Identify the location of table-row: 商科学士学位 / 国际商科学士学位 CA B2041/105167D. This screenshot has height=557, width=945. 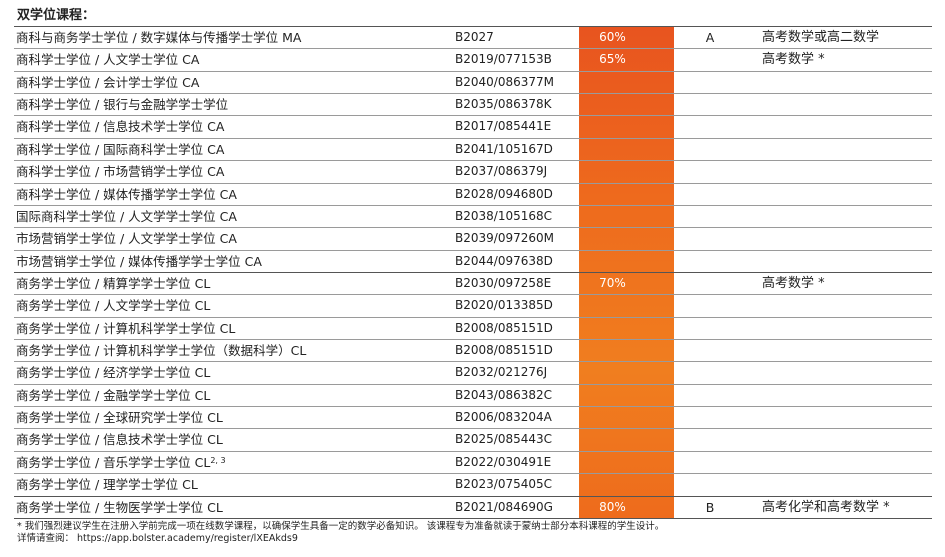
(473, 148).